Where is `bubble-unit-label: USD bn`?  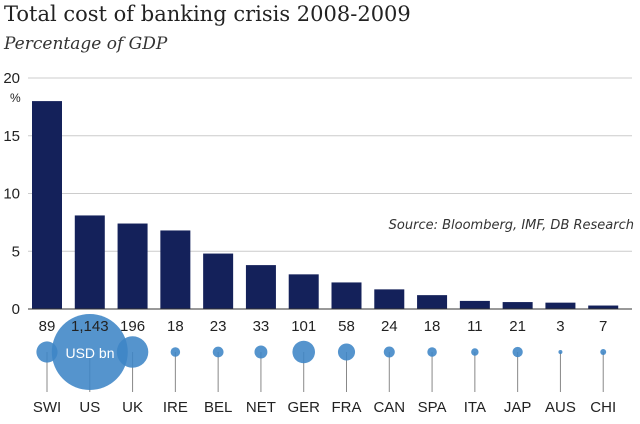 bubble-unit-label: USD bn is located at coordinates (89, 353).